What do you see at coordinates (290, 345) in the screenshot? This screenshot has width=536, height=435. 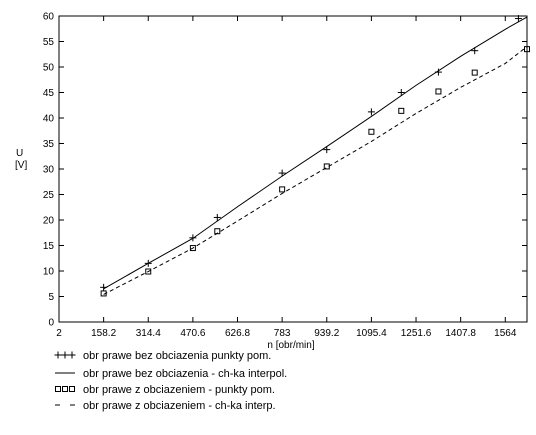 I see `x-axis-label: n [obr/min]` at bounding box center [290, 345].